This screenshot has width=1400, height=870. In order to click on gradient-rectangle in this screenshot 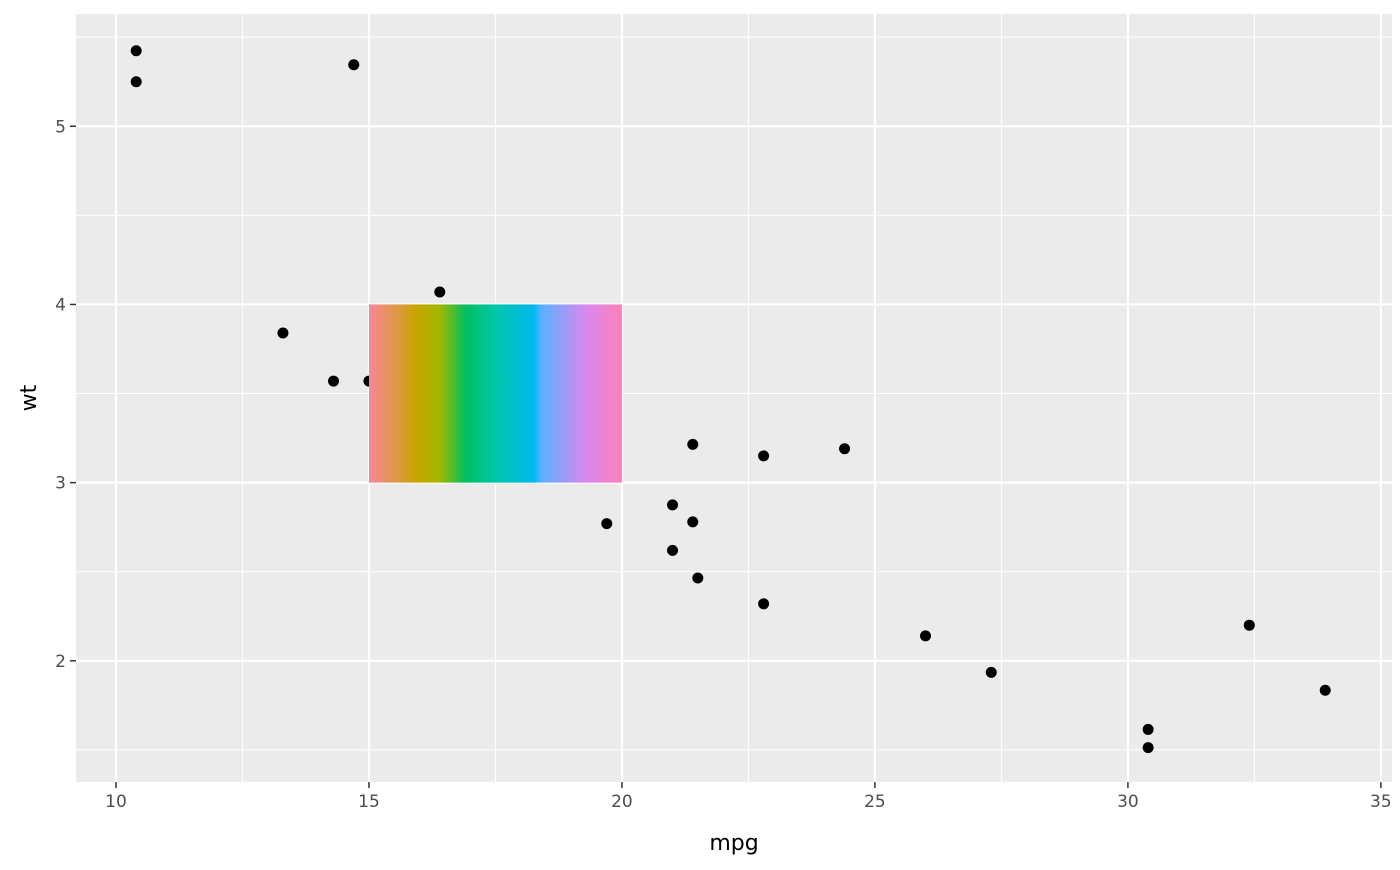, I will do `click(495, 393)`.